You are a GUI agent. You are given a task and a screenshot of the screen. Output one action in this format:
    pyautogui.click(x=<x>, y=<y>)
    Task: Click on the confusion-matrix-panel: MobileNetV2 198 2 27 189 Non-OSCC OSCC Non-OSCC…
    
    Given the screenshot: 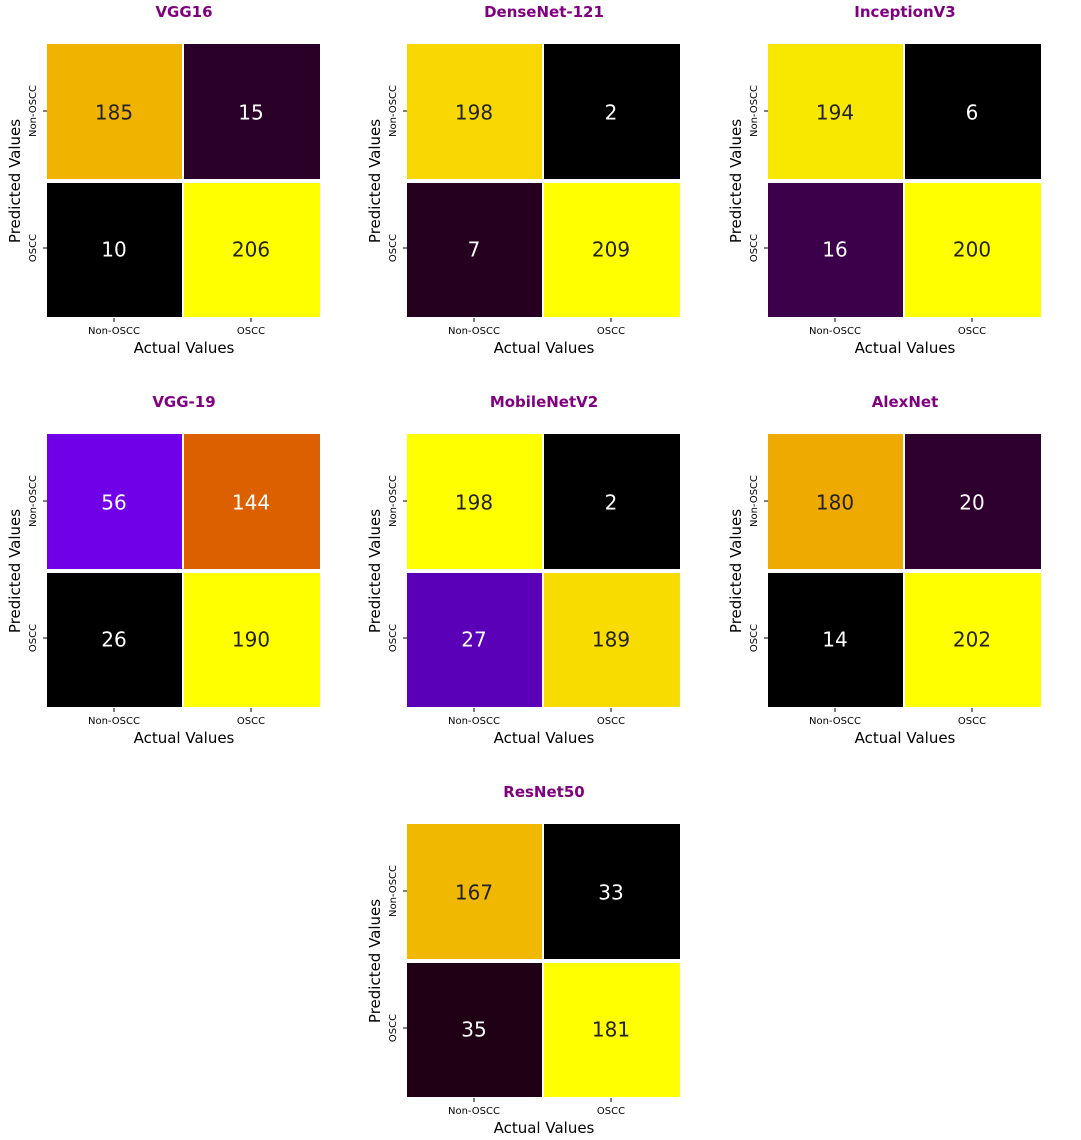 What is the action you would take?
    pyautogui.click(x=523, y=570)
    